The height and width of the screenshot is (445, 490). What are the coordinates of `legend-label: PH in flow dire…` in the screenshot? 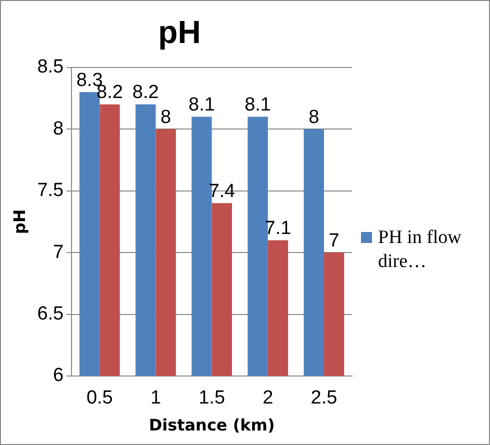 It's located at (420, 250).